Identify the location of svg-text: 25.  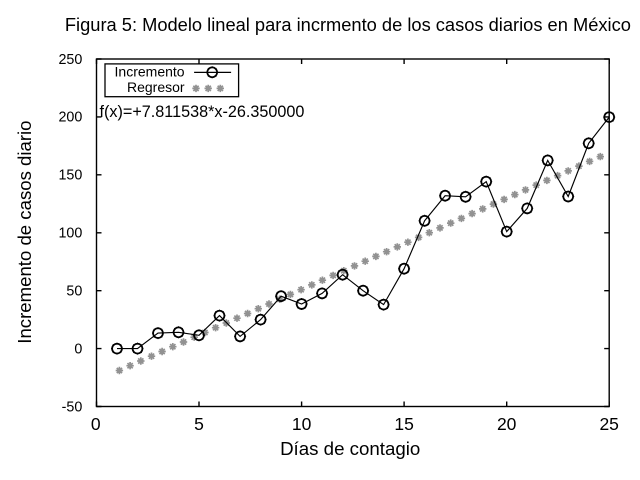
(608, 424).